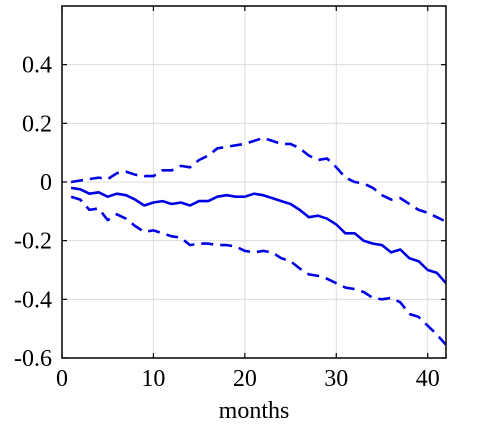 This screenshot has width=484, height=430. Describe the element at coordinates (428, 379) in the screenshot. I see `x-tick-label: 40` at that location.